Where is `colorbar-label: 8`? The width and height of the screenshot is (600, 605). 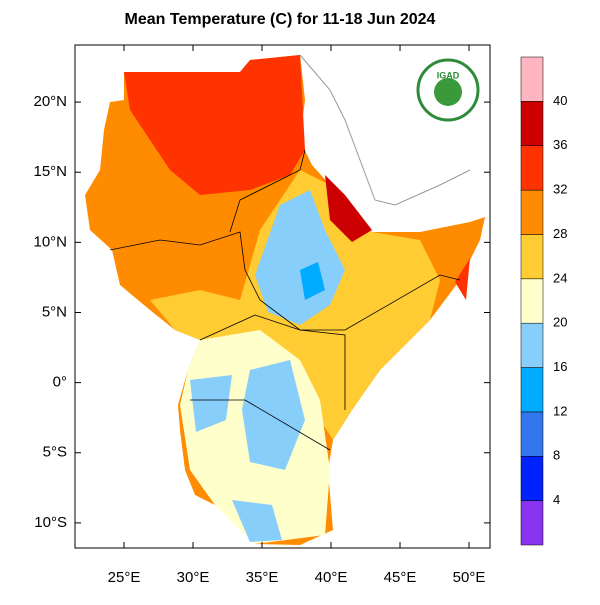
colorbar-label: 8 is located at coordinates (556, 455).